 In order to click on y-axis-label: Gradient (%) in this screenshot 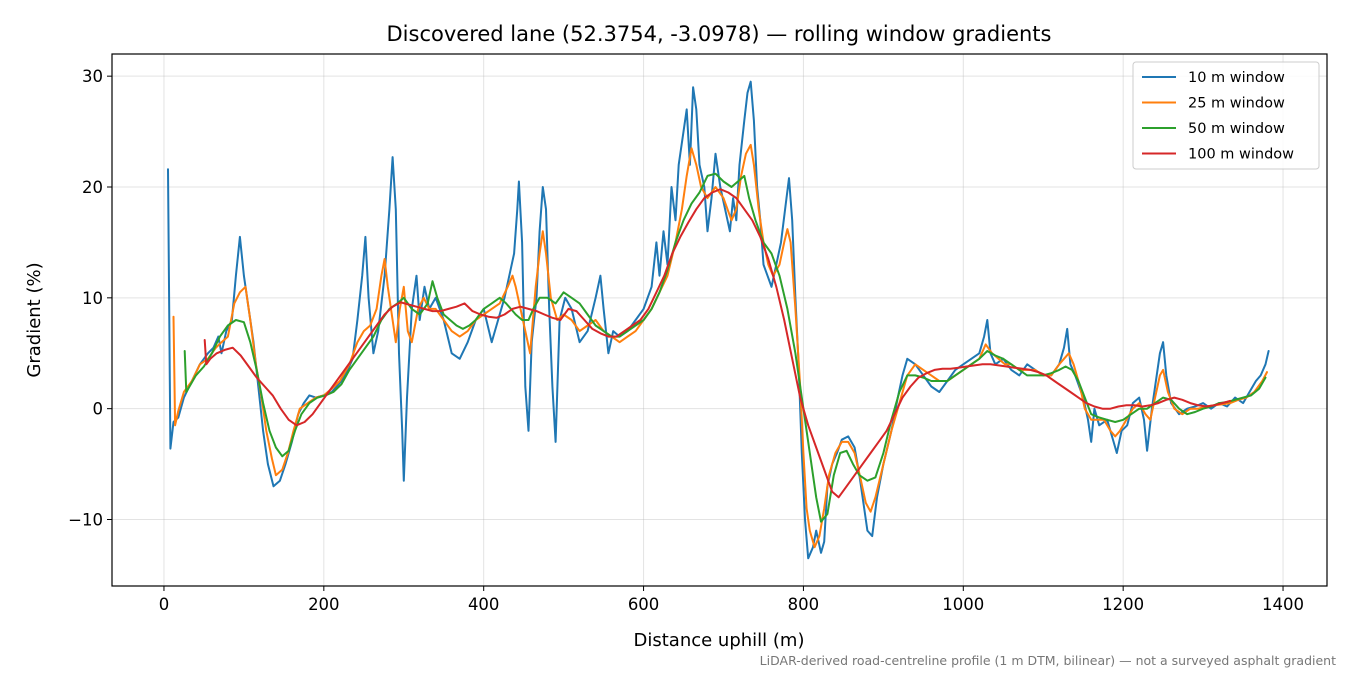, I will do `click(34, 319)`.